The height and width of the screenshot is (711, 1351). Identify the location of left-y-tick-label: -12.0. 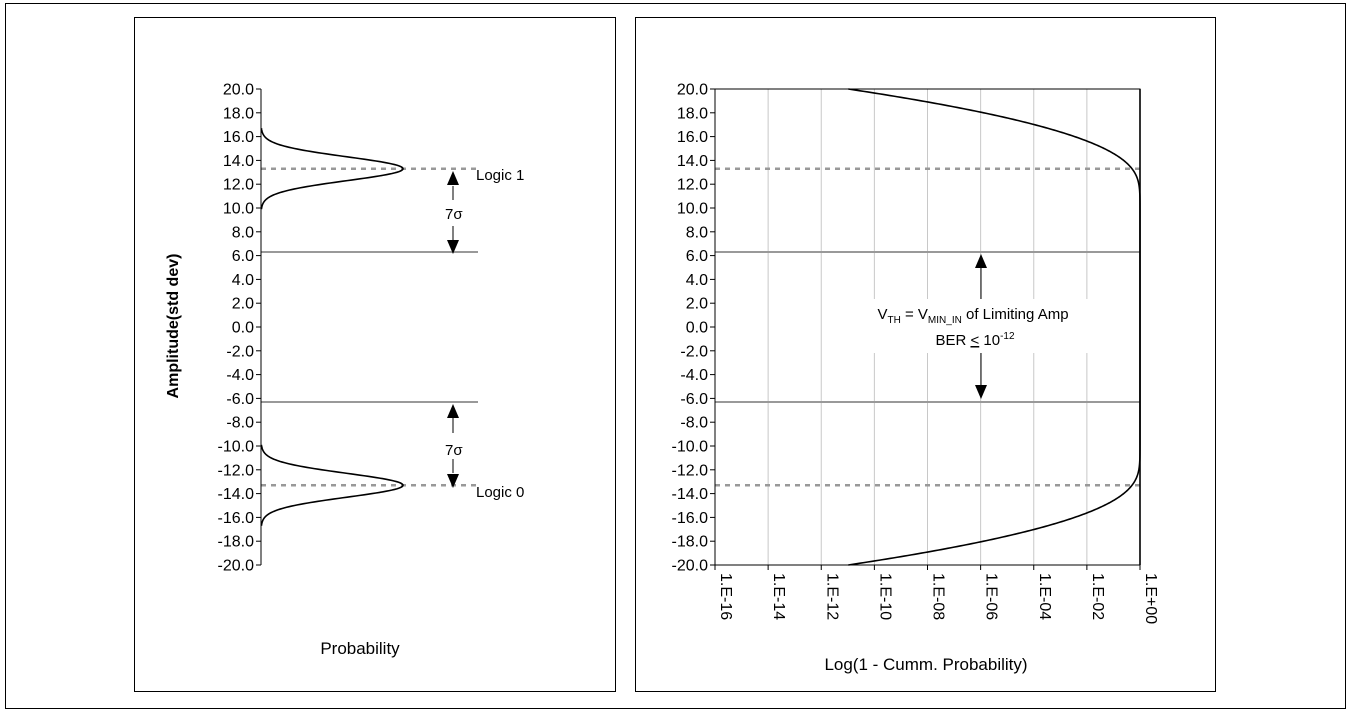
(236, 470).